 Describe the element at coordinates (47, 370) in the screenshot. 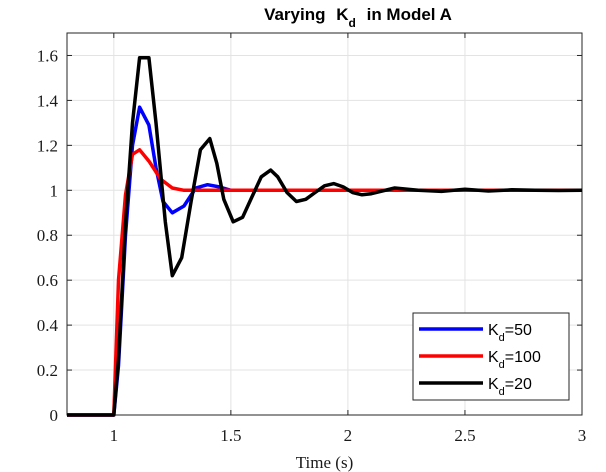

I see `y-tick-label: 0.2` at that location.